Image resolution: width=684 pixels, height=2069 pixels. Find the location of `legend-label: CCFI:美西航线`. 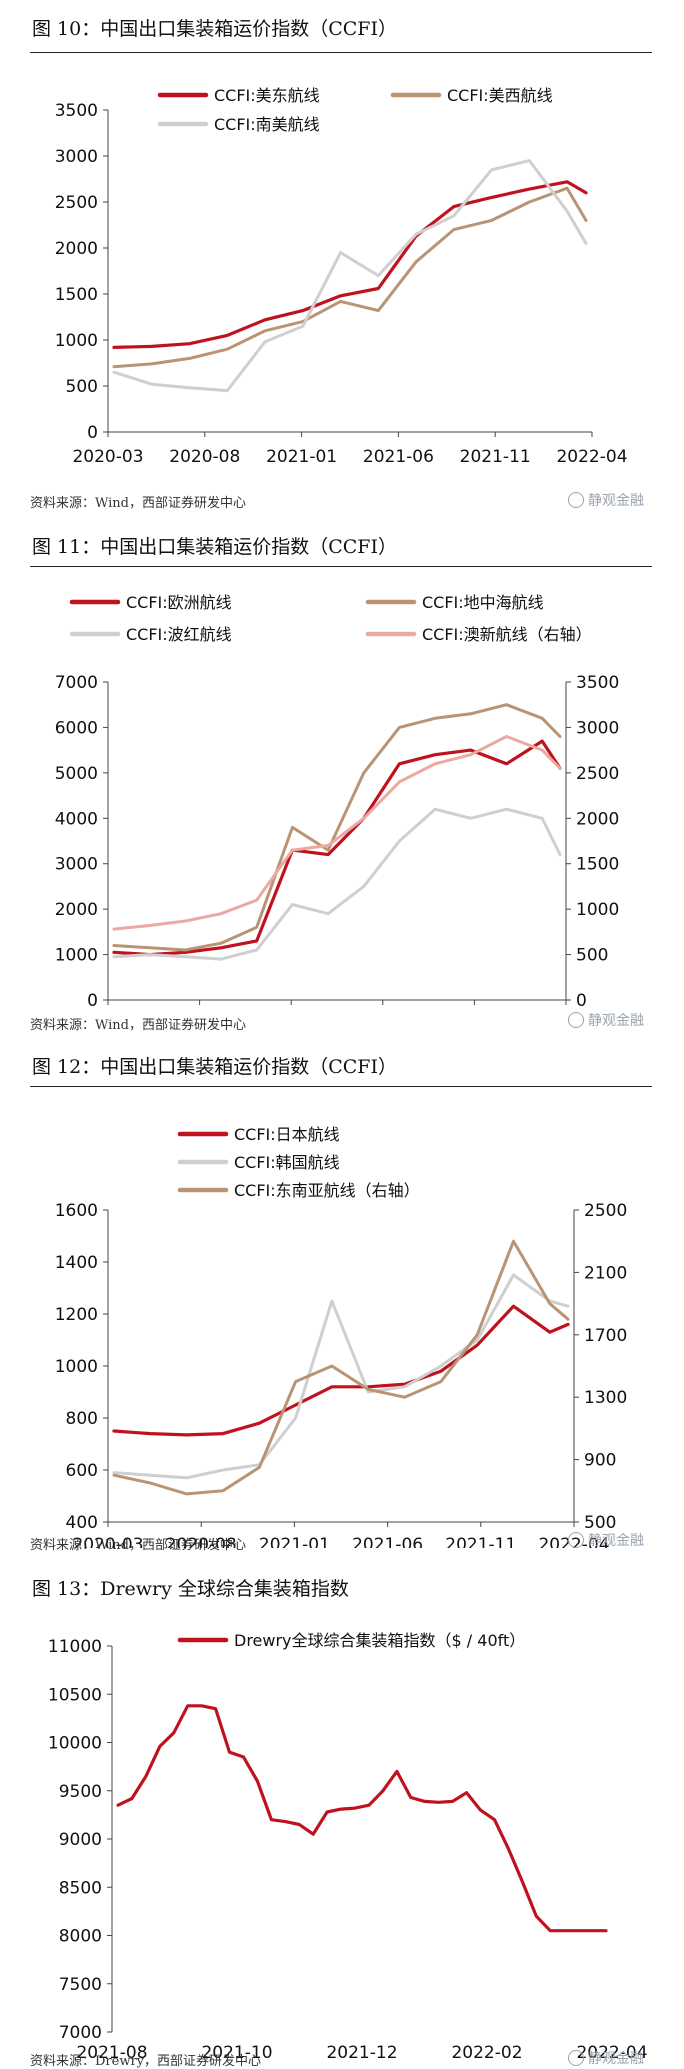

legend-label: CCFI:美西航线 is located at coordinates (500, 95).